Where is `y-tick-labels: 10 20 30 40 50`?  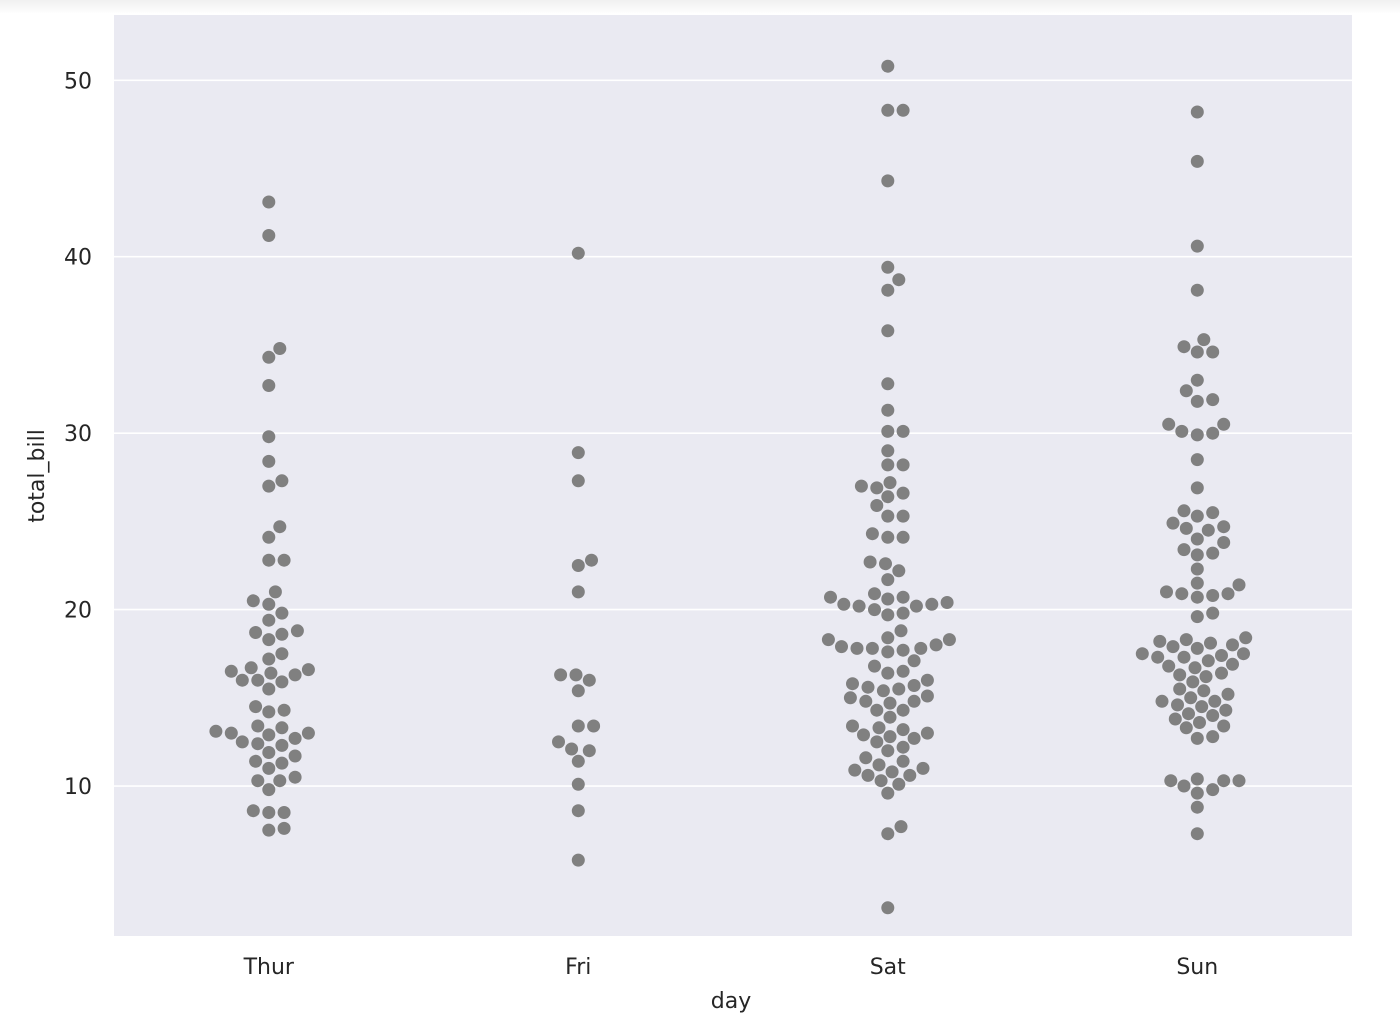
y-tick-labels: 10 20 30 40 50 is located at coordinates (78, 434).